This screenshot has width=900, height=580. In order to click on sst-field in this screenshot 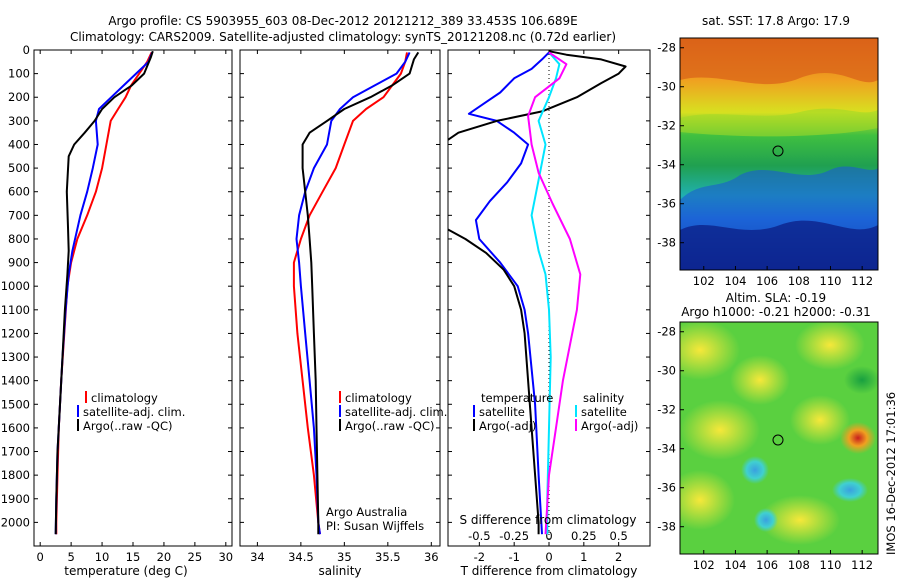, I will do `click(779, 154)`.